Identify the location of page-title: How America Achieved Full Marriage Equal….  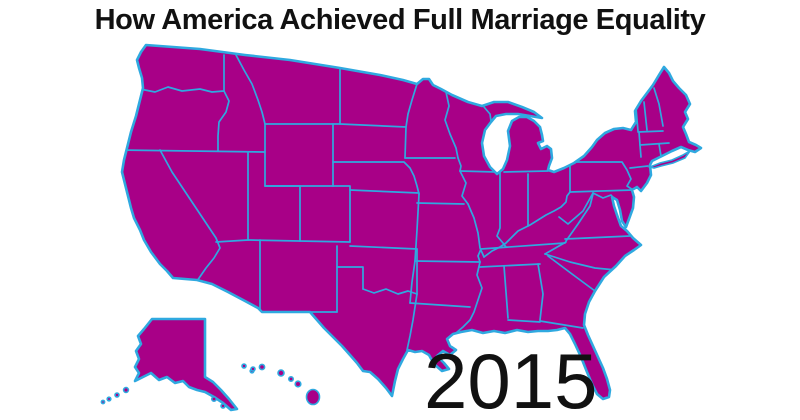
(400, 20).